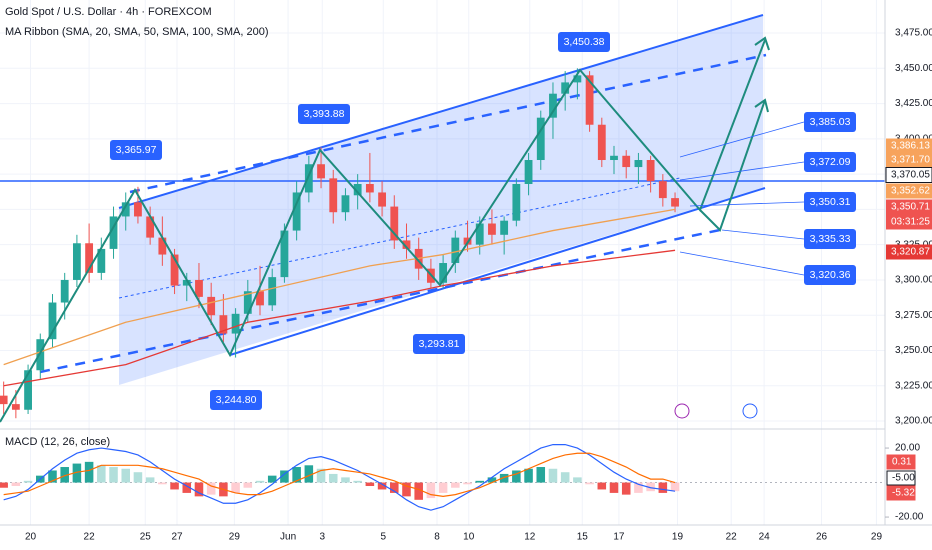  I want to click on y-tick-label: 3,275.00, so click(913, 315).